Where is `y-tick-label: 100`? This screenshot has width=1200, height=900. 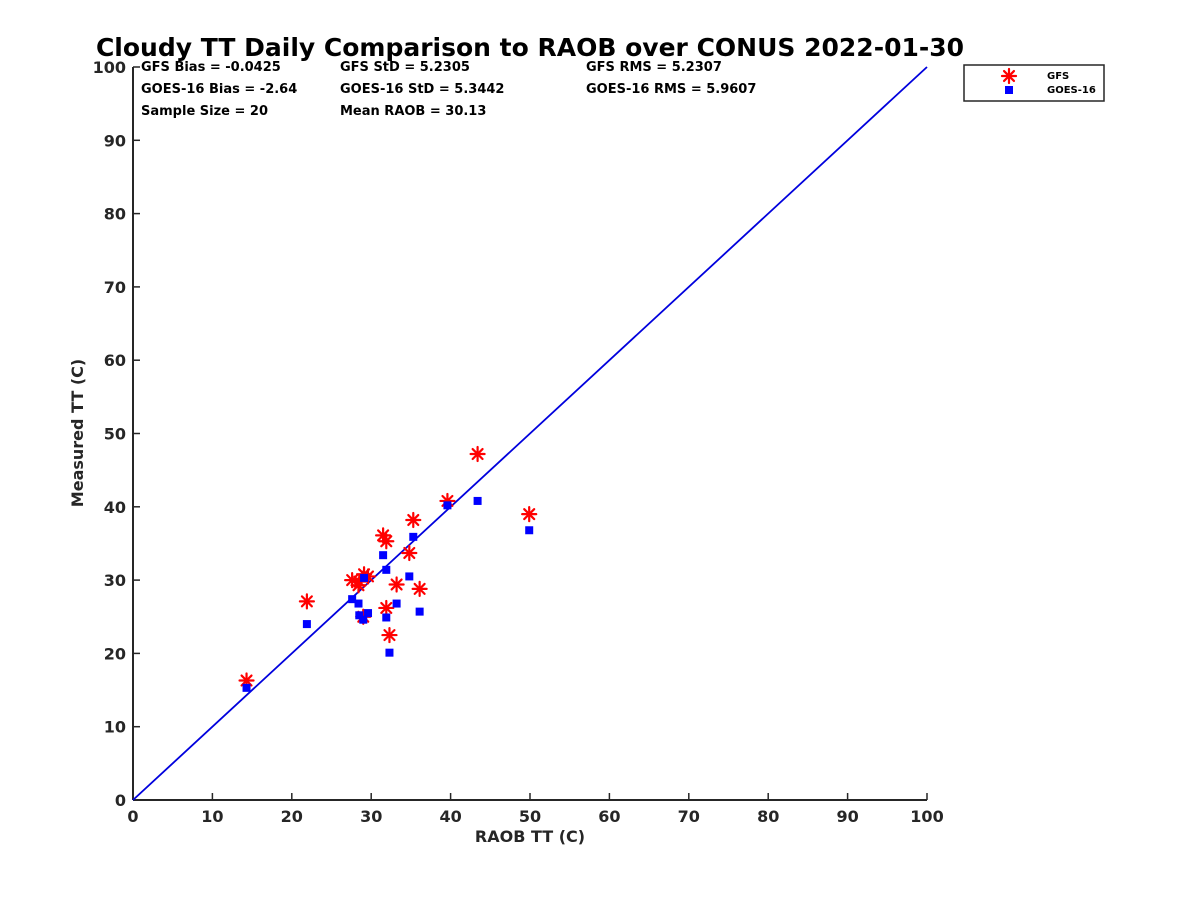
y-tick-label: 100 is located at coordinates (109, 67).